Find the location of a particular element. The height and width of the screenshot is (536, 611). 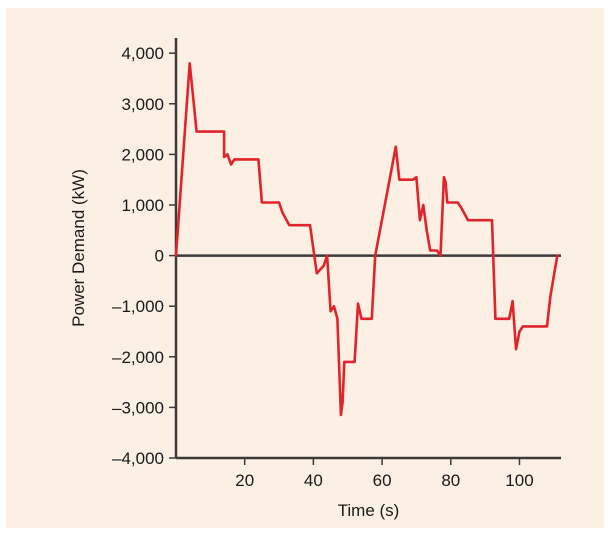

x-tick-label: 40 is located at coordinates (313, 480).